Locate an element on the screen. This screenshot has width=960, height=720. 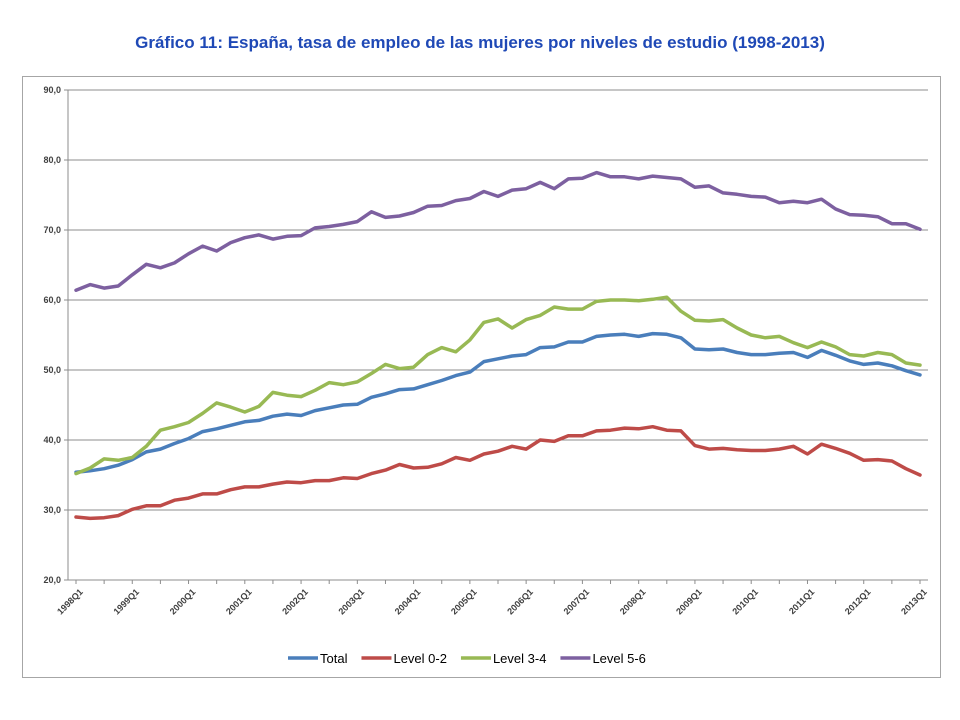
x-tick-label: 2002Q1 is located at coordinates (295, 602).